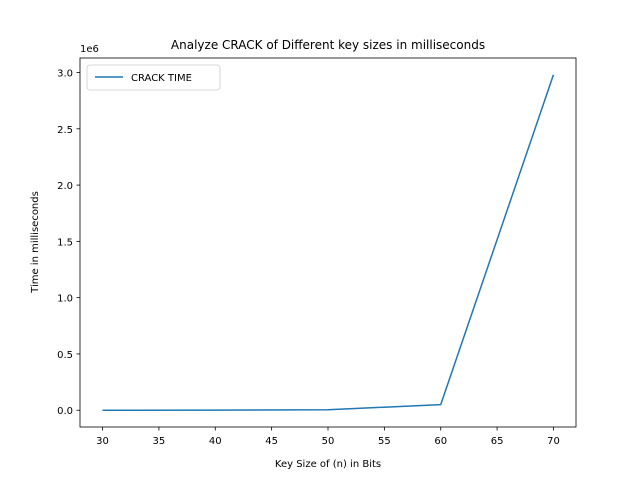 This screenshot has width=640, height=480. I want to click on x-tick-label: 30, so click(102, 441).